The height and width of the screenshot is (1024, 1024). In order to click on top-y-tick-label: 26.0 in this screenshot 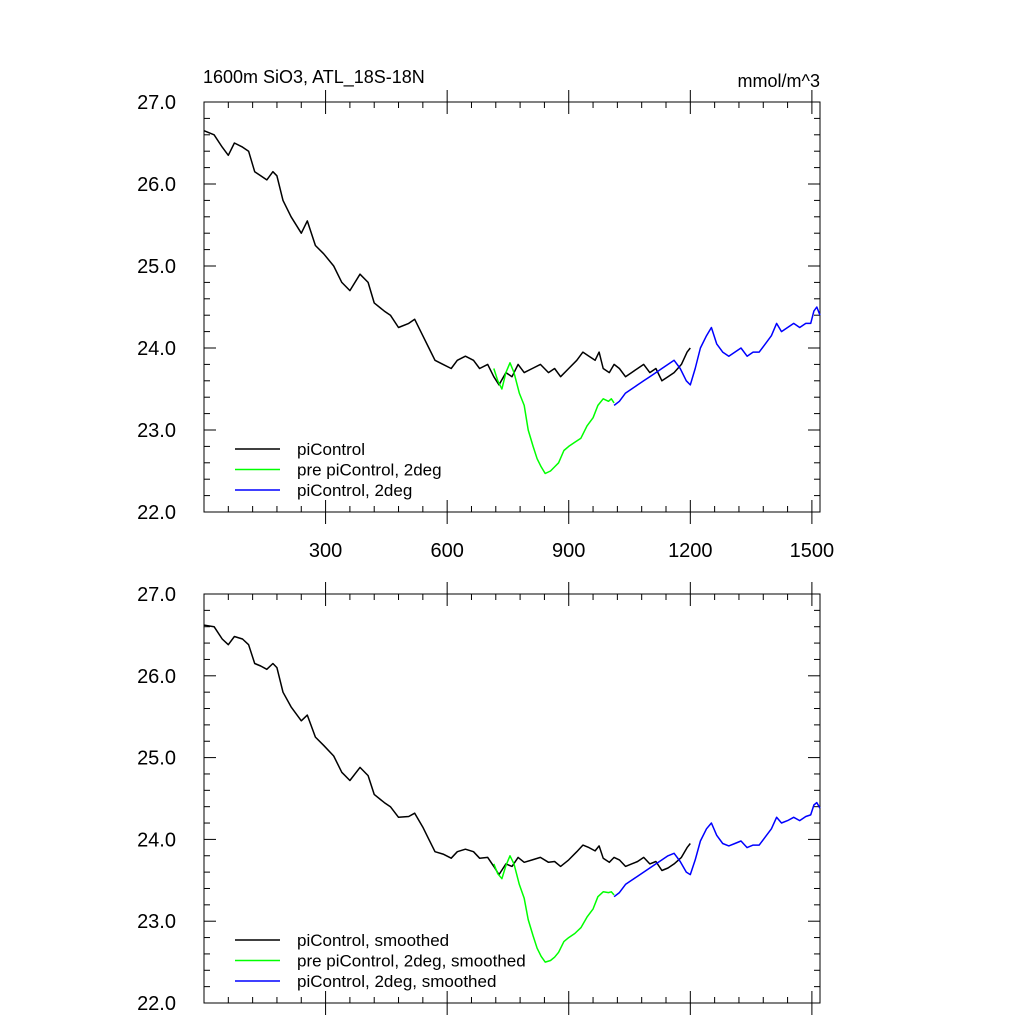, I will do `click(156, 185)`.